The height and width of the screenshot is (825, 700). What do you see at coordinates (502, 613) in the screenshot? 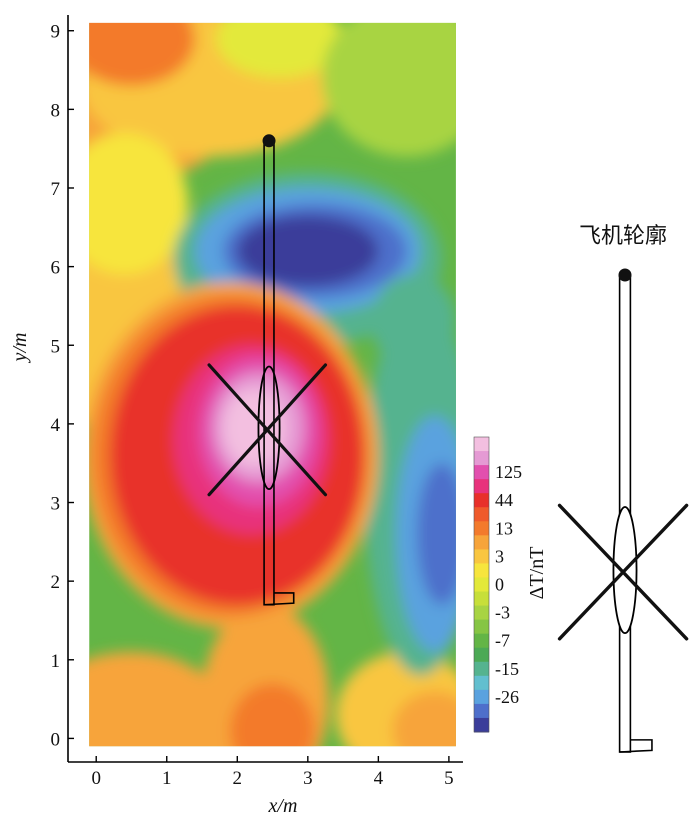
I see `colorbar-tick-label: -3` at bounding box center [502, 613].